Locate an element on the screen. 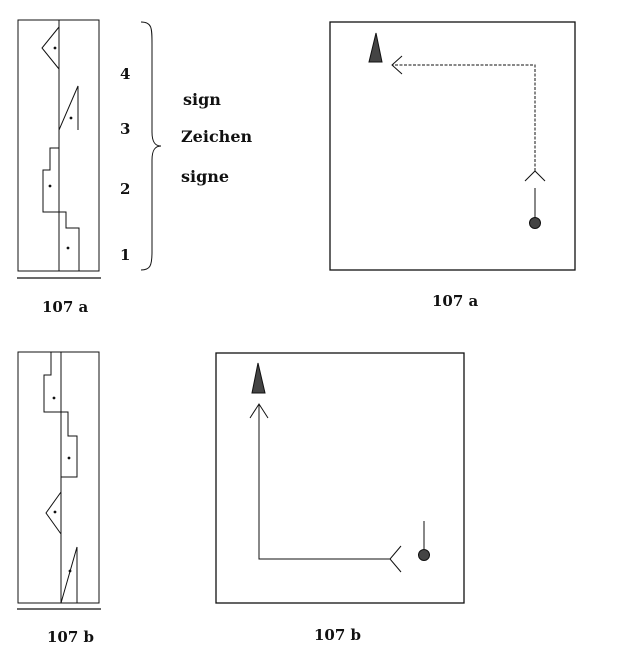 This screenshot has height=658, width=628. staff-frame is located at coordinates (58, 477).